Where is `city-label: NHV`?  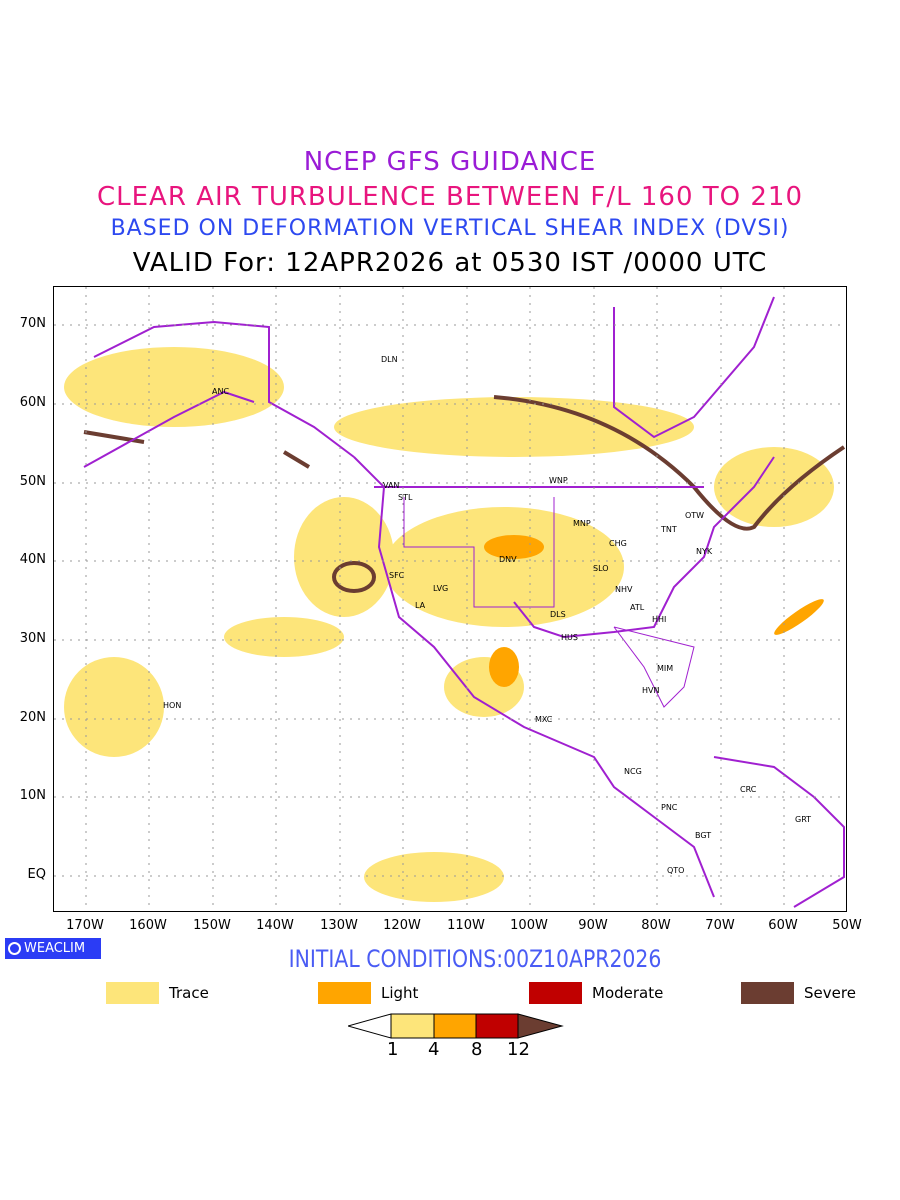 city-label: NHV is located at coordinates (624, 589).